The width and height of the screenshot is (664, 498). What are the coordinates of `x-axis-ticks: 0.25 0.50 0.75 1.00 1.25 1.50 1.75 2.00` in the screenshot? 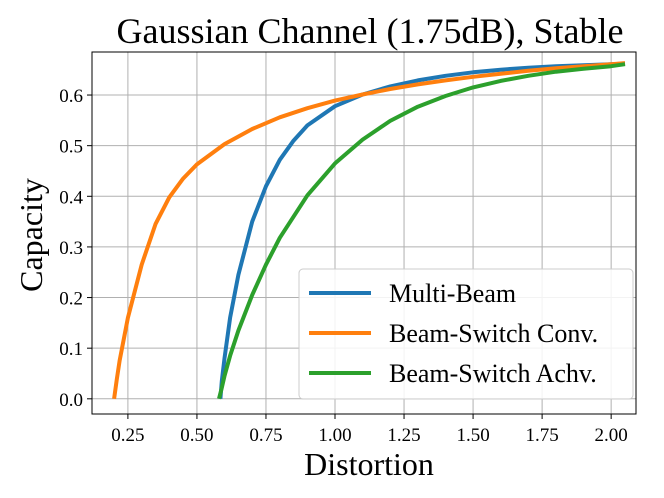 It's located at (369, 430).